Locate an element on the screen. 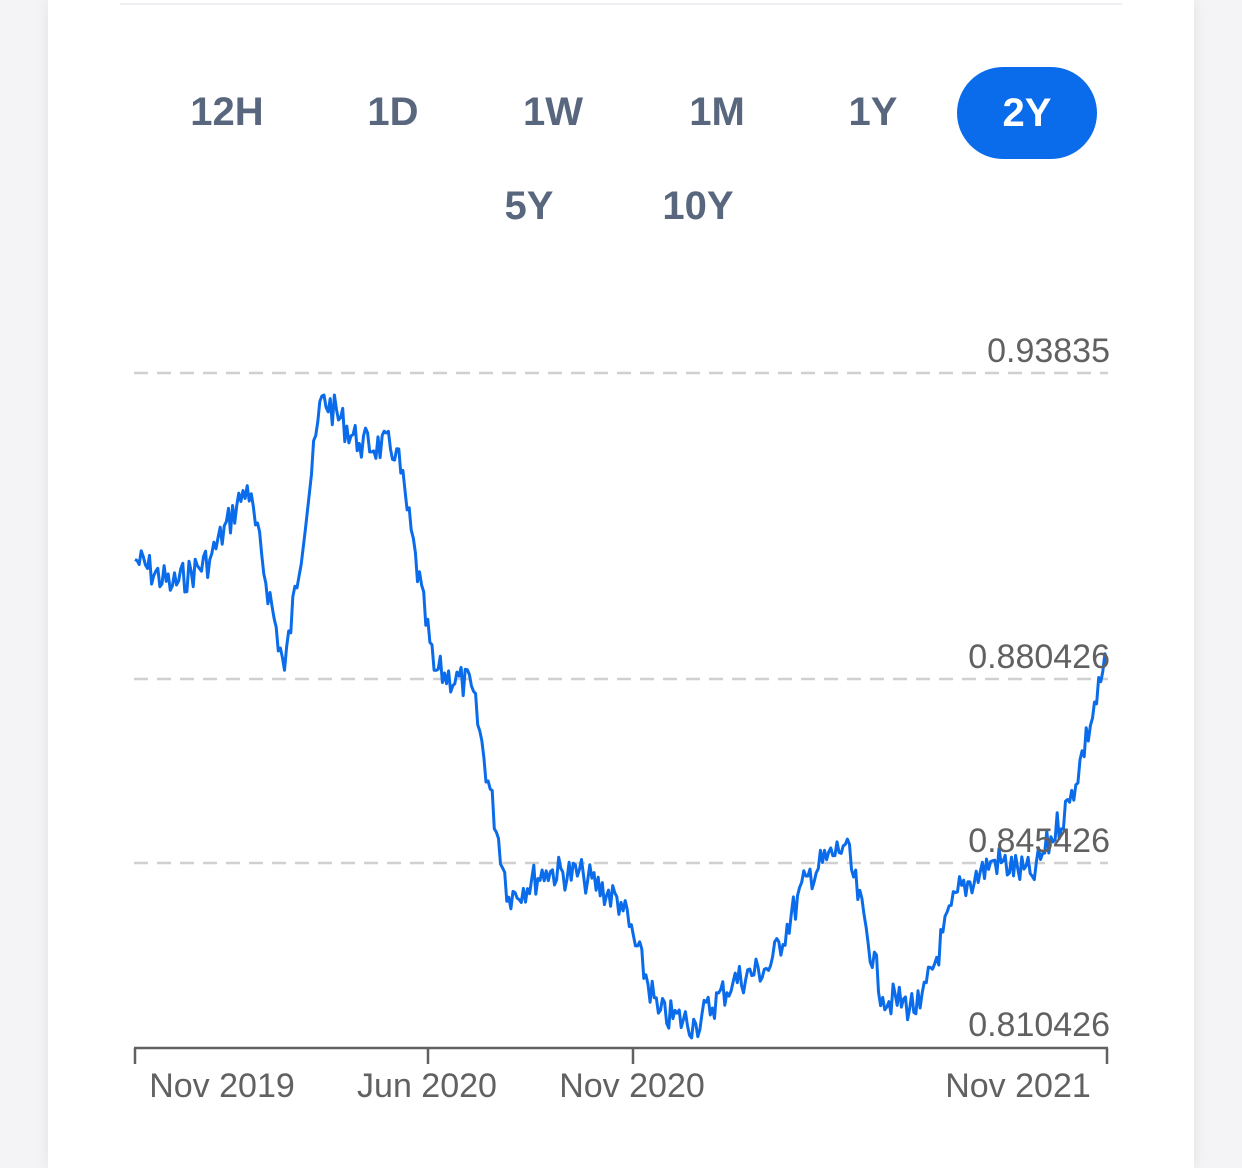  x-tick-label: Jun 2020 is located at coordinates (427, 1086).